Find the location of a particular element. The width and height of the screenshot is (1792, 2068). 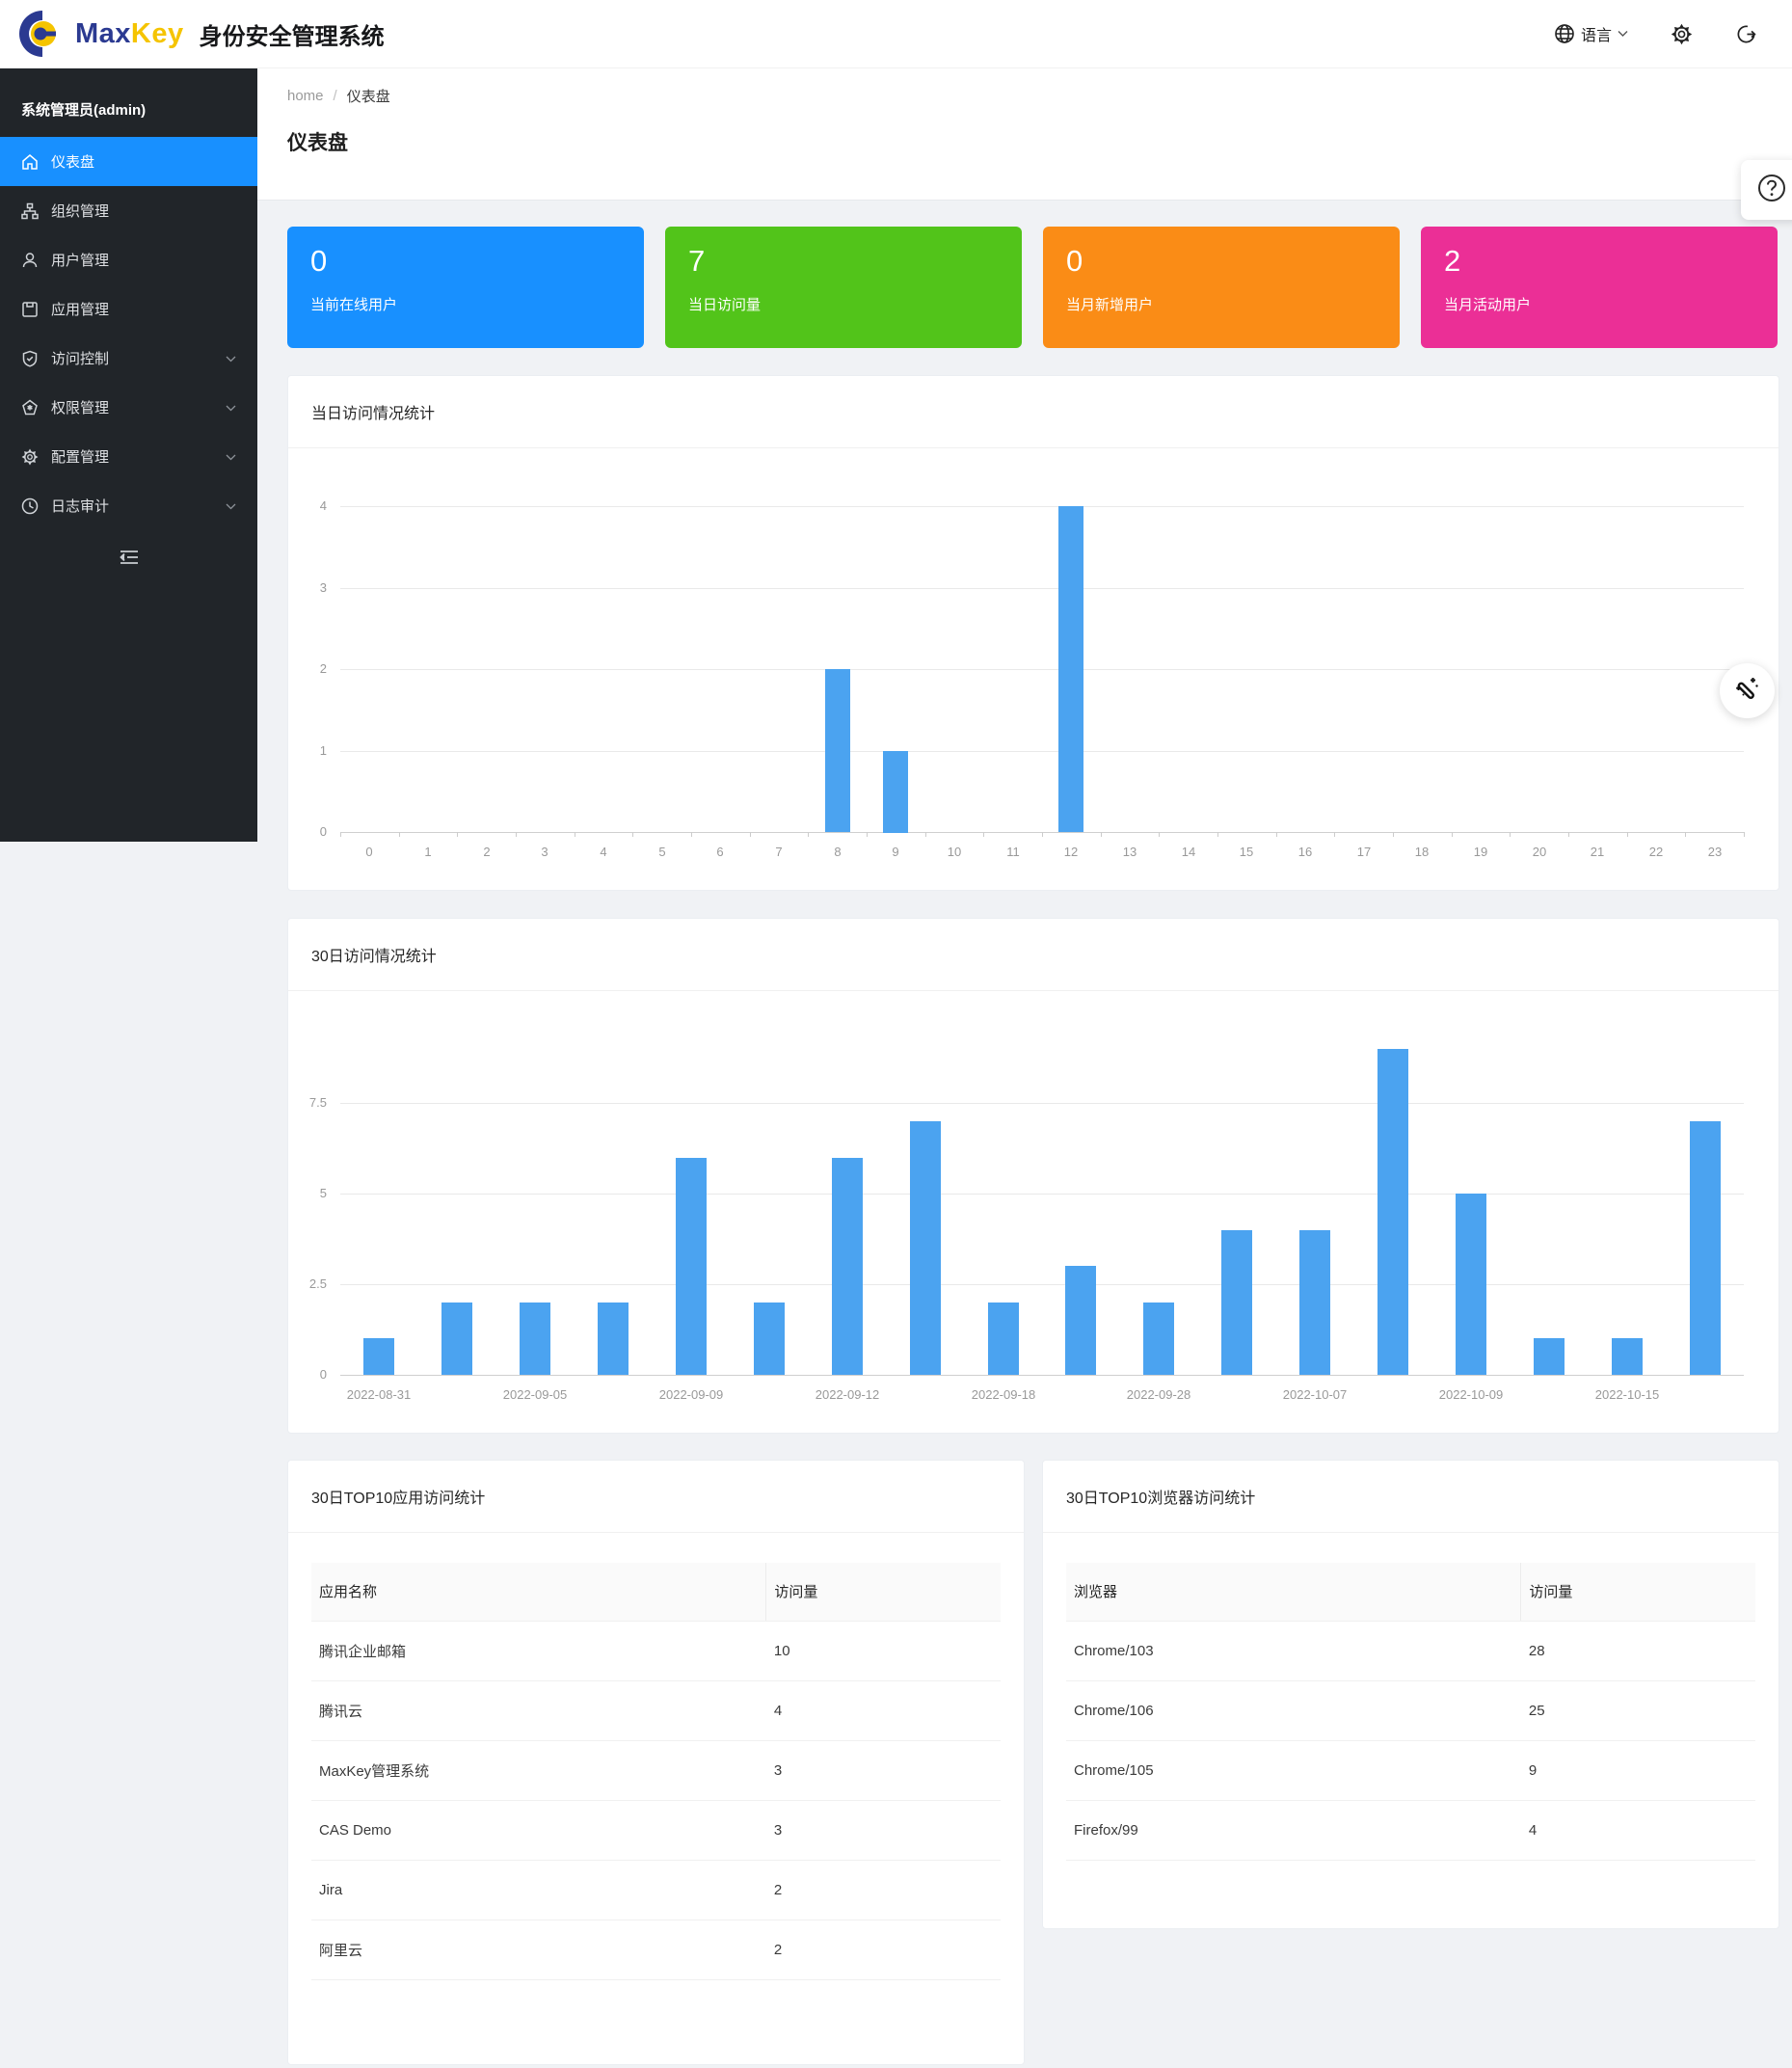

x-axis-tick-label: 10 is located at coordinates (954, 852).